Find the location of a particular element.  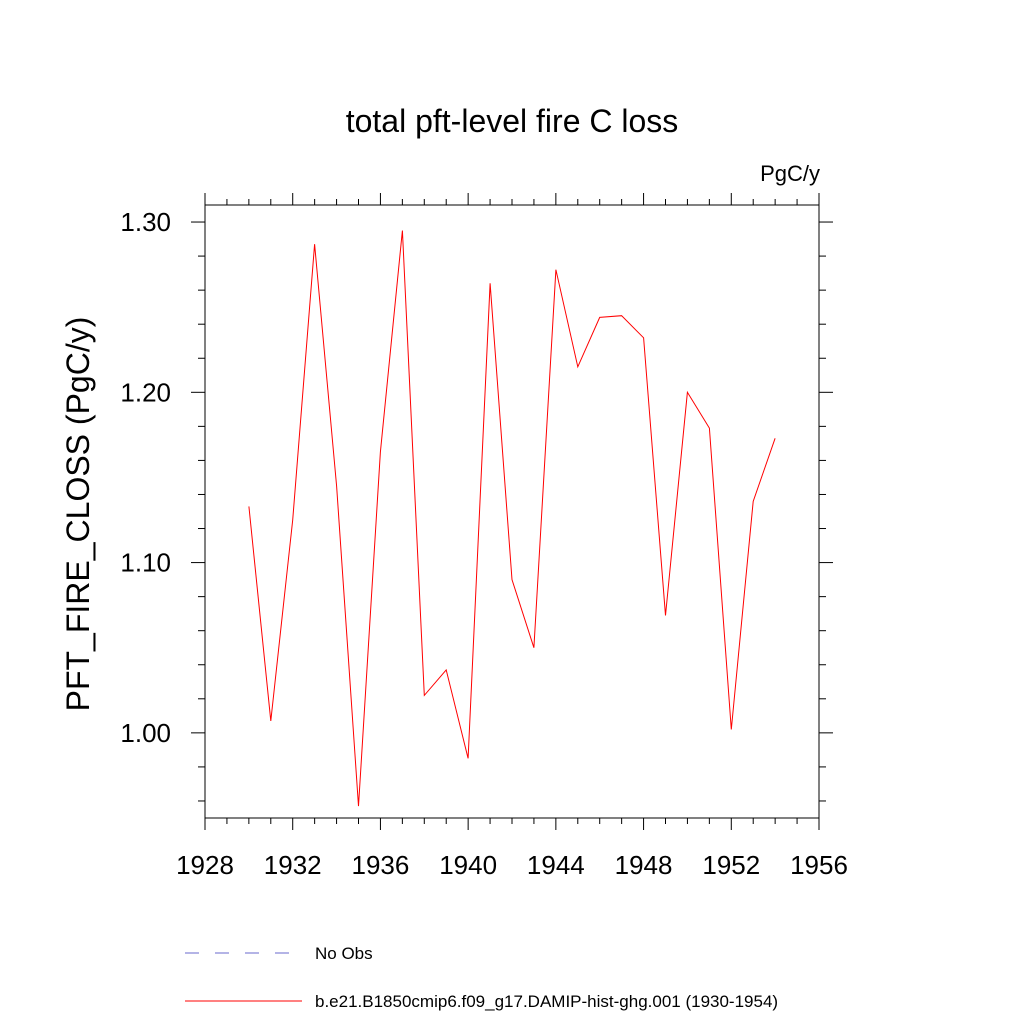

x-tick-label: 1936 is located at coordinates (381, 865).